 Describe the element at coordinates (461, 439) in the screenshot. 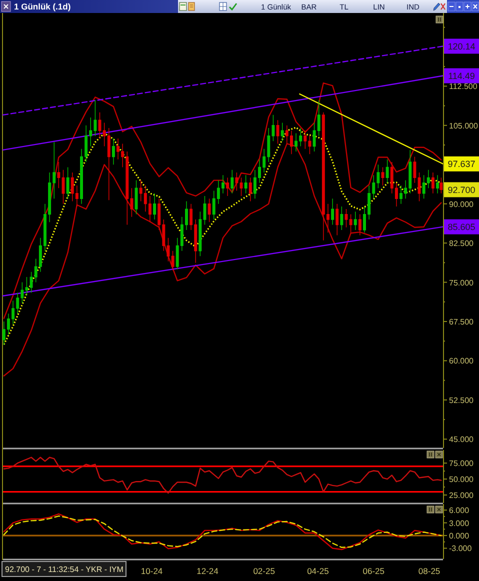

I see `y-tick-label: 45.000` at that location.